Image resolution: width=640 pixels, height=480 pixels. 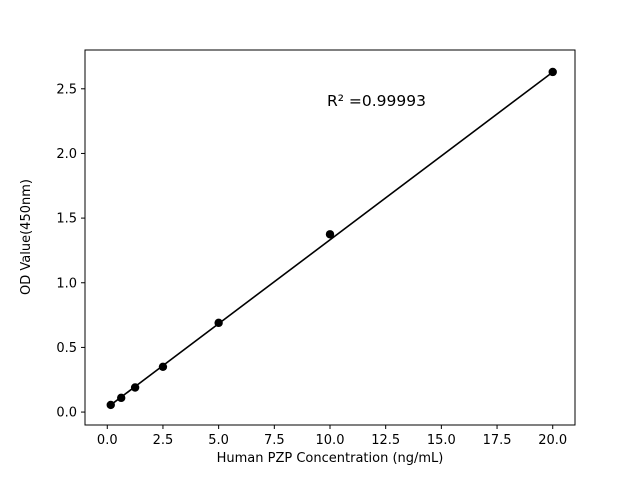 What do you see at coordinates (552, 440) in the screenshot?
I see `x-tick-label: 20.0` at bounding box center [552, 440].